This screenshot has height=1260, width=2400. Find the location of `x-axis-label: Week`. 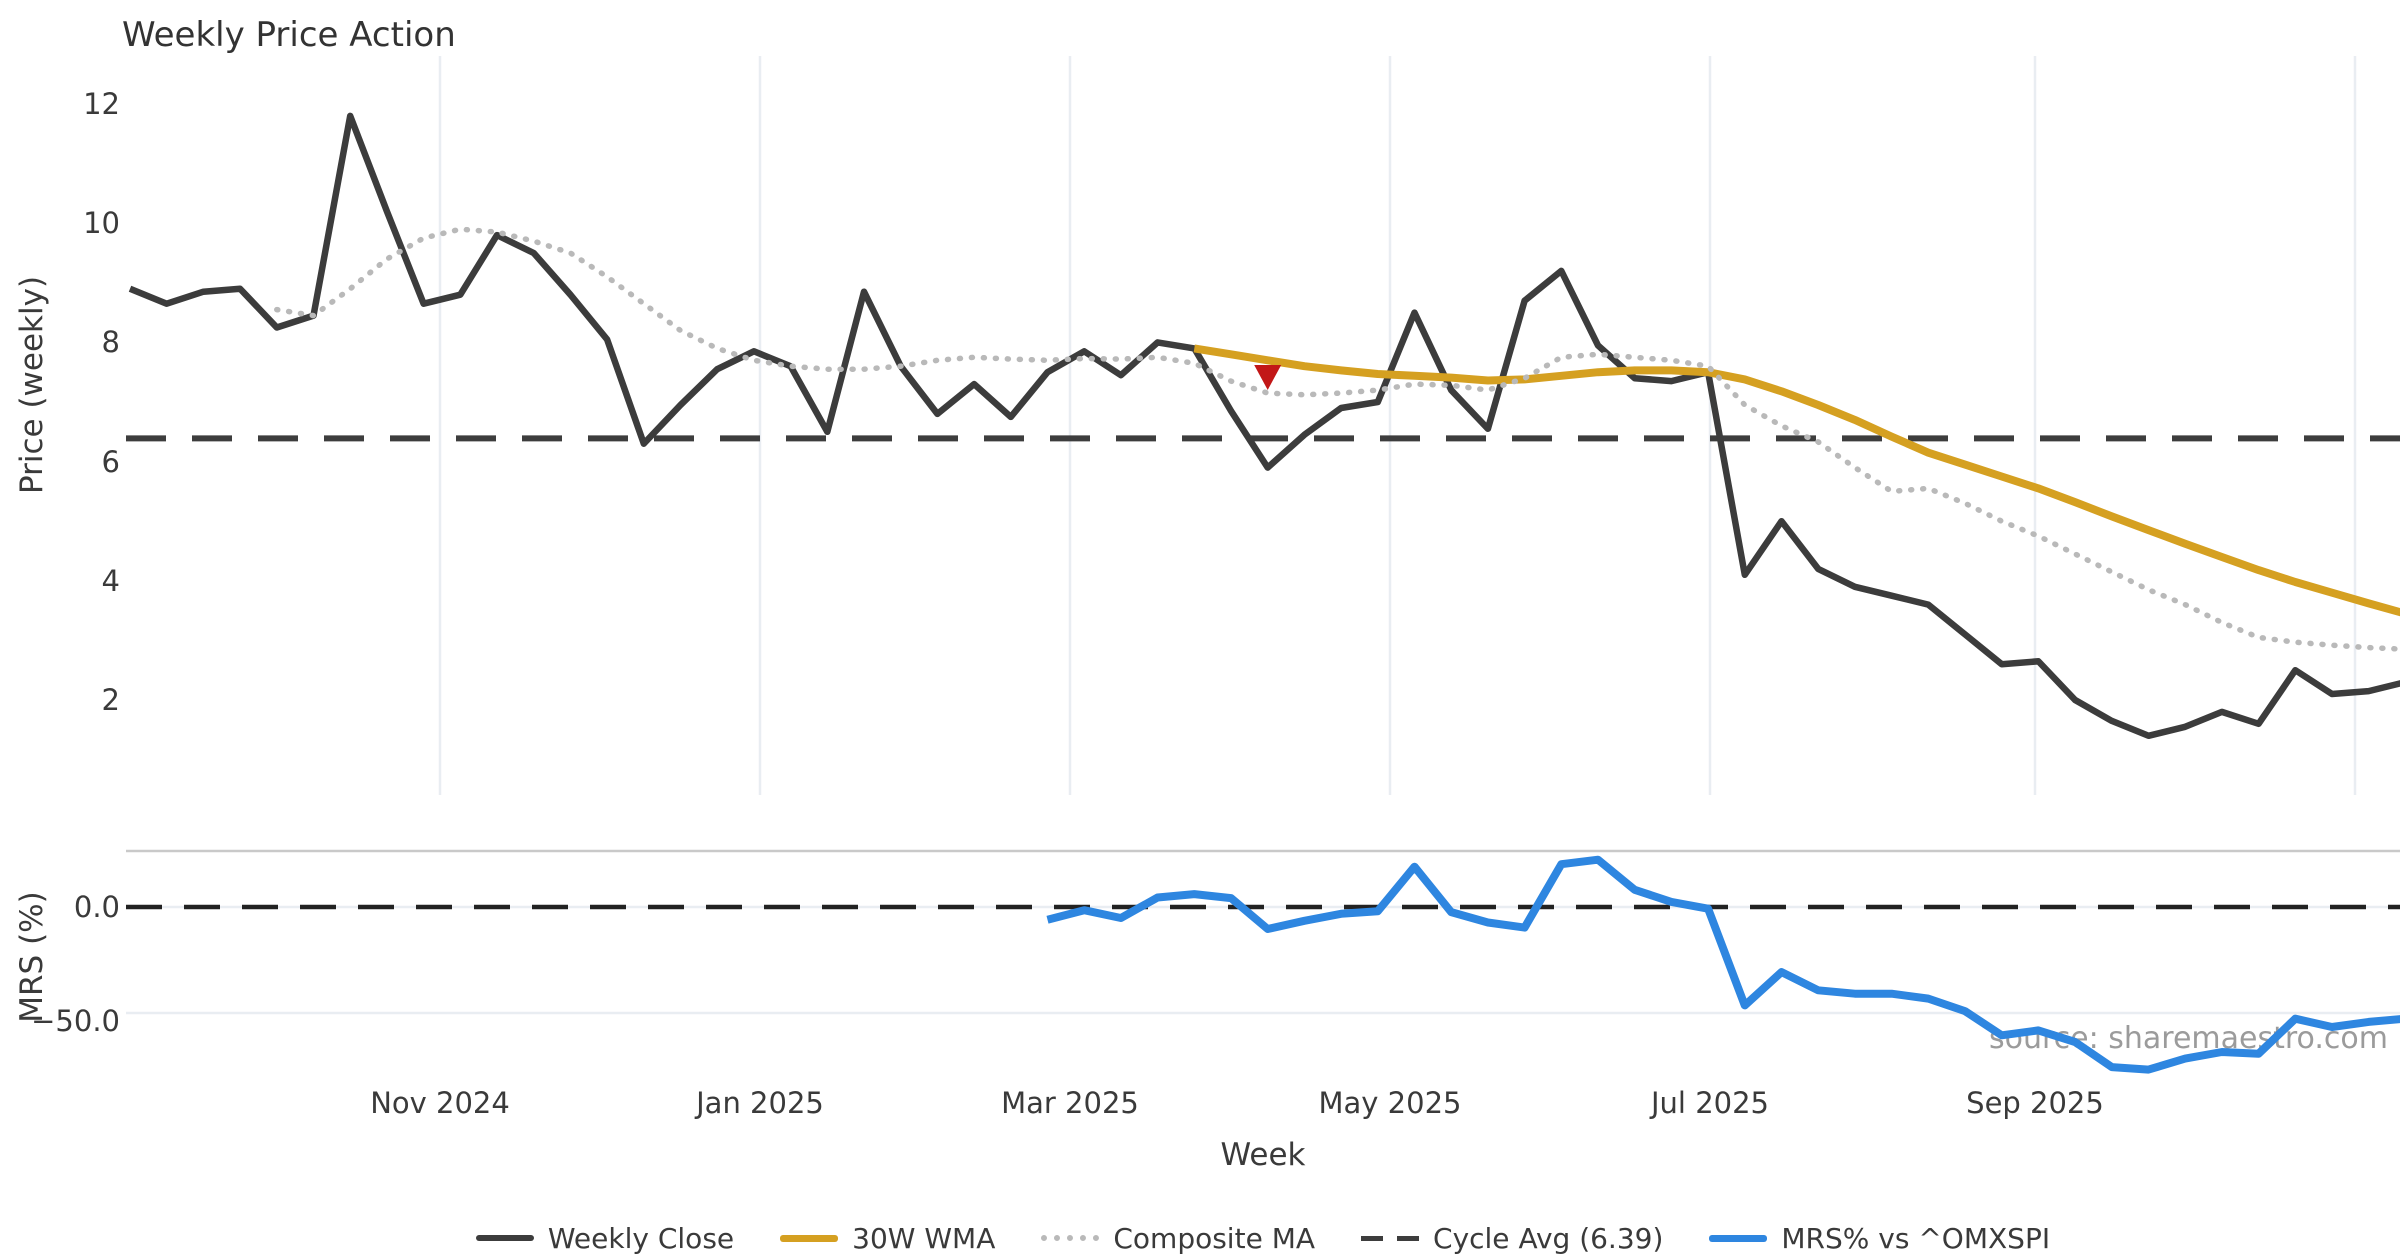

x-axis-label: Week is located at coordinates (1263, 1155).